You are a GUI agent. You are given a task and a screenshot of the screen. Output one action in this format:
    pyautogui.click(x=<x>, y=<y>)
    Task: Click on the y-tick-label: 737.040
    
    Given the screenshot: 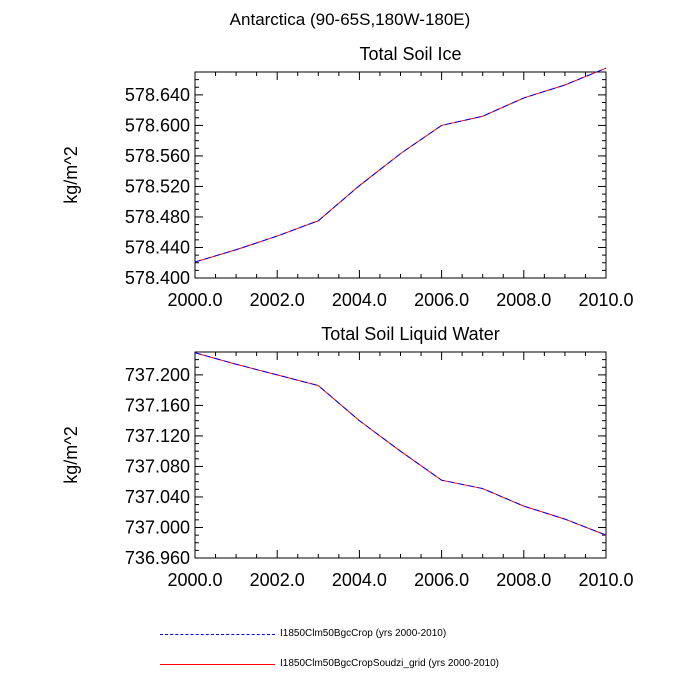 What is the action you would take?
    pyautogui.click(x=157, y=497)
    